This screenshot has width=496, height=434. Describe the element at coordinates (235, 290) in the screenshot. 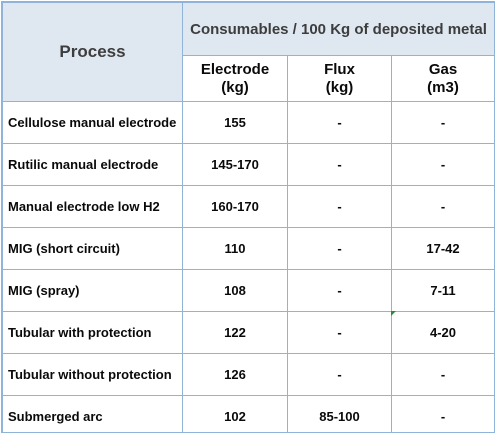

I see `electrode-cell: 108` at that location.